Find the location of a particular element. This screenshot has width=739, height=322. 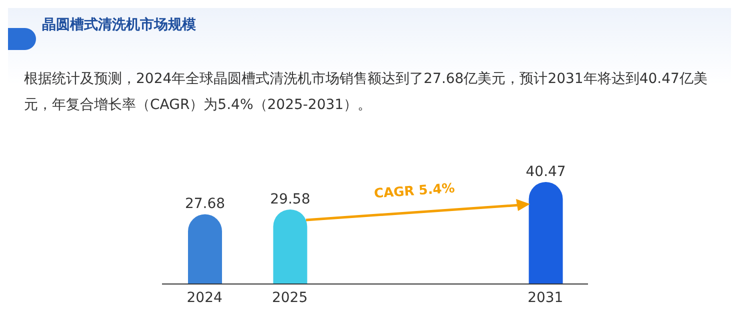

x-tick-label: 2031 is located at coordinates (546, 298).